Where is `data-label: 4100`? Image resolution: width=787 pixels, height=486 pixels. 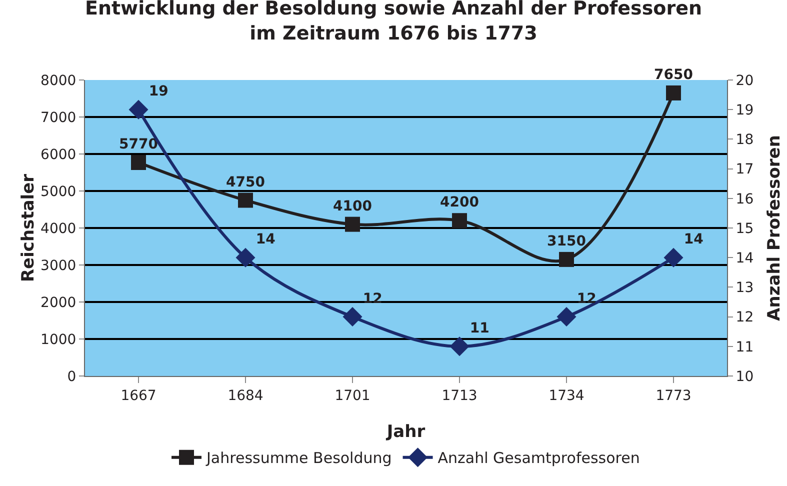
data-label: 4100 is located at coordinates (352, 206).